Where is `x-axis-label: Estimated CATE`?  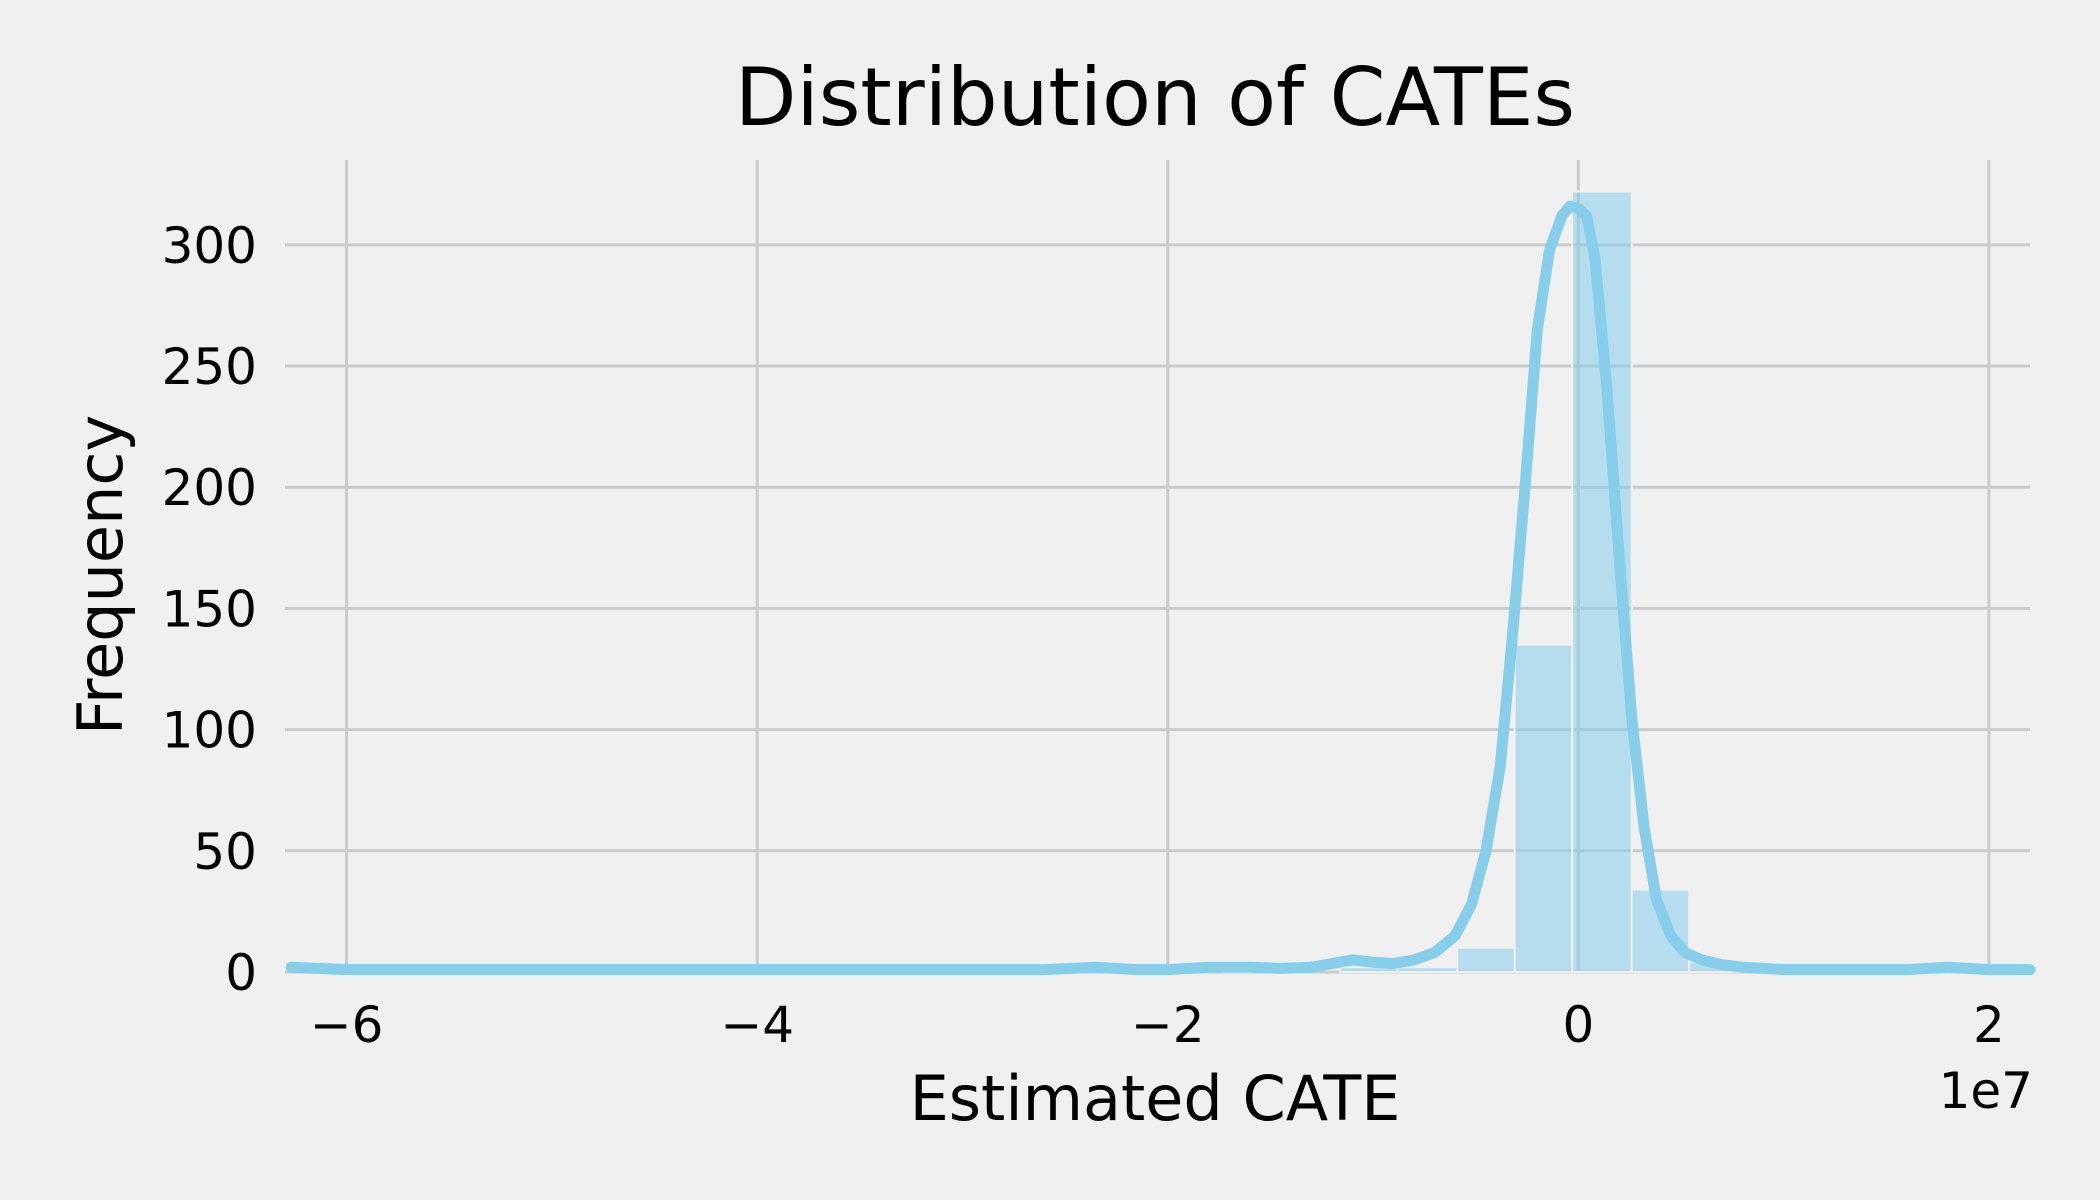
x-axis-label: Estimated CATE is located at coordinates (1155, 1098).